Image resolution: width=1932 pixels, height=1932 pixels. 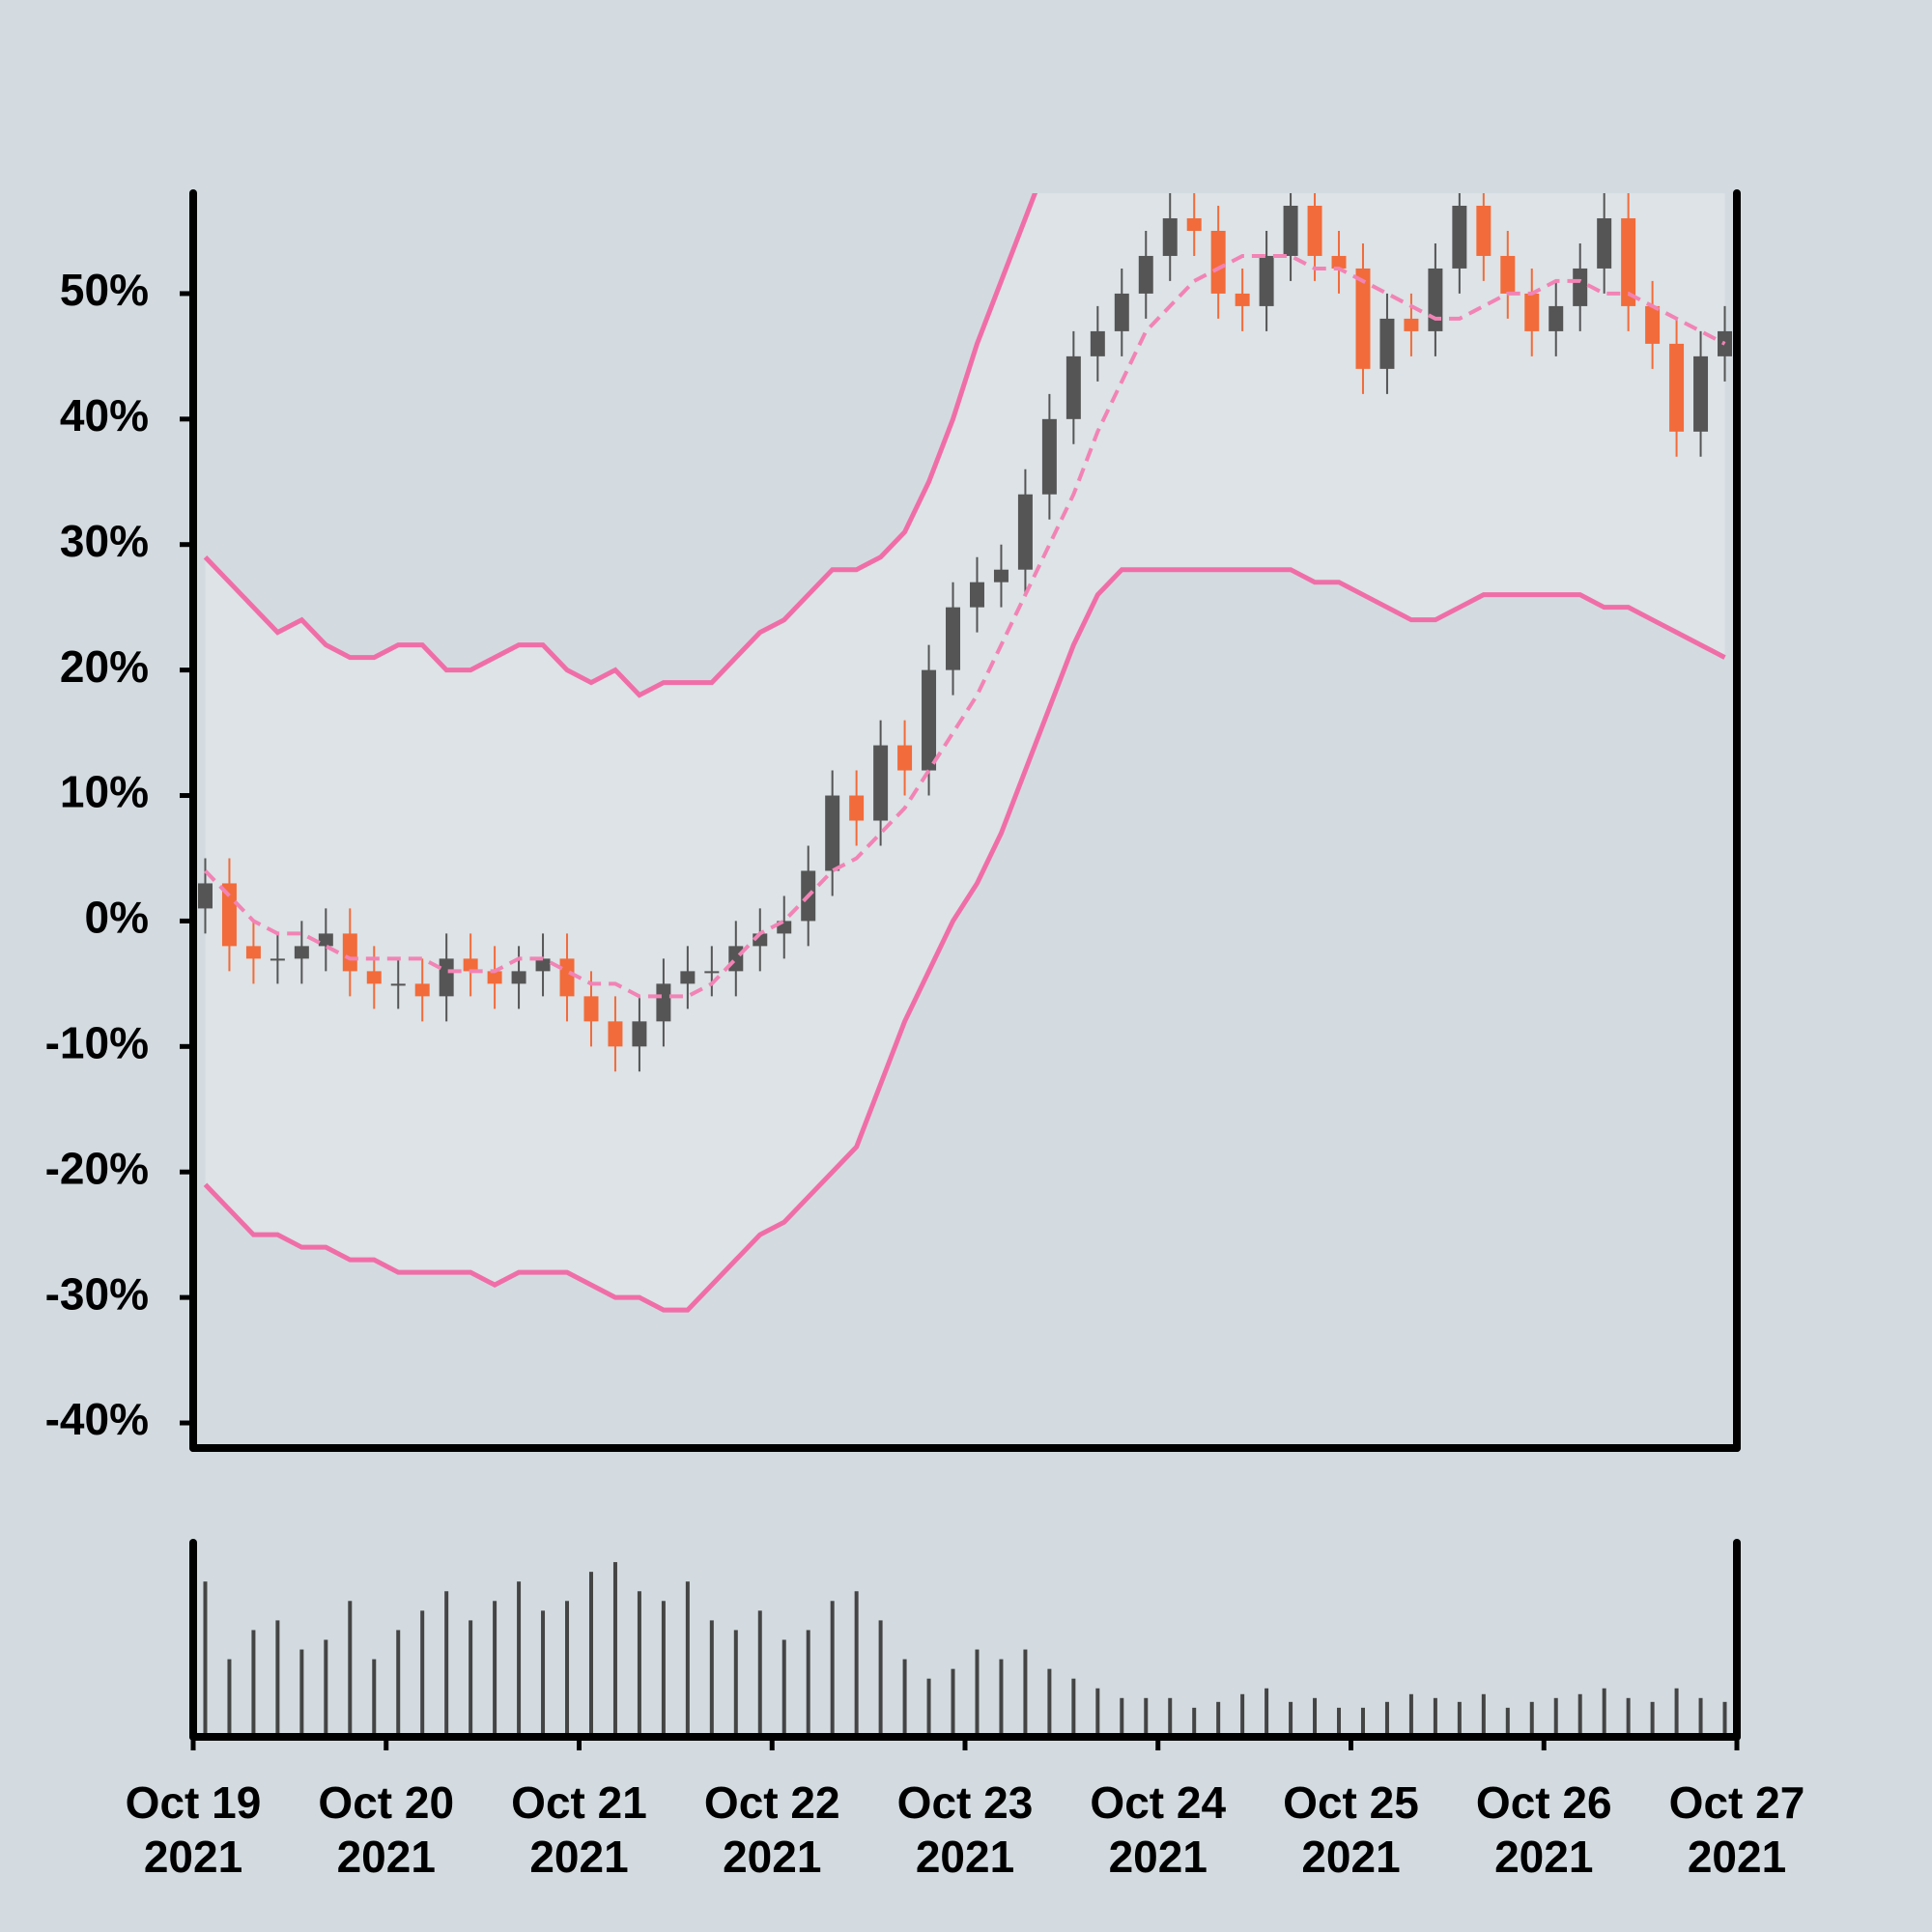 What do you see at coordinates (193, 1829) in the screenshot?
I see `x-tick-label: Oct 19 2021` at bounding box center [193, 1829].